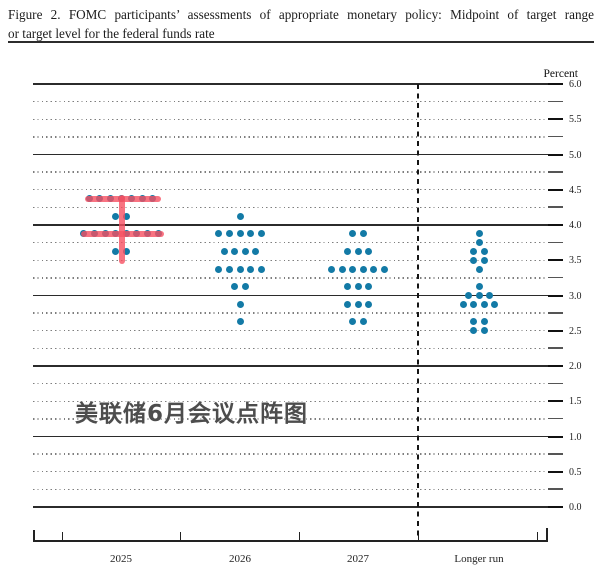 The width and height of the screenshot is (601, 579). Describe the element at coordinates (358, 559) in the screenshot. I see `x-axis-label: 2027` at that location.